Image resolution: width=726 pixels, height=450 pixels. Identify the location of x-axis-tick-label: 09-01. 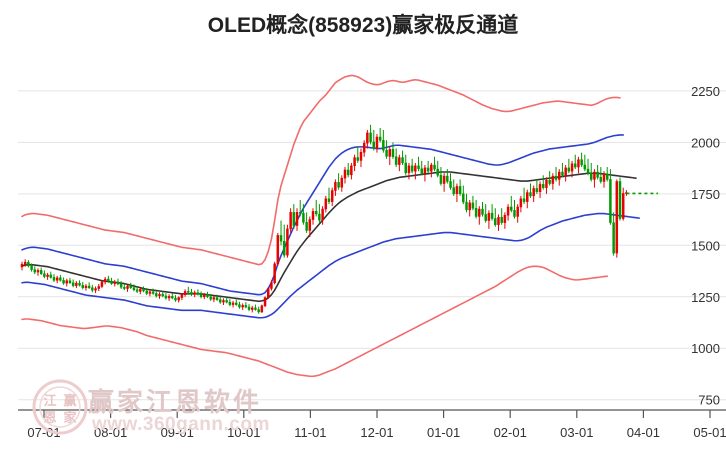
(177, 432).